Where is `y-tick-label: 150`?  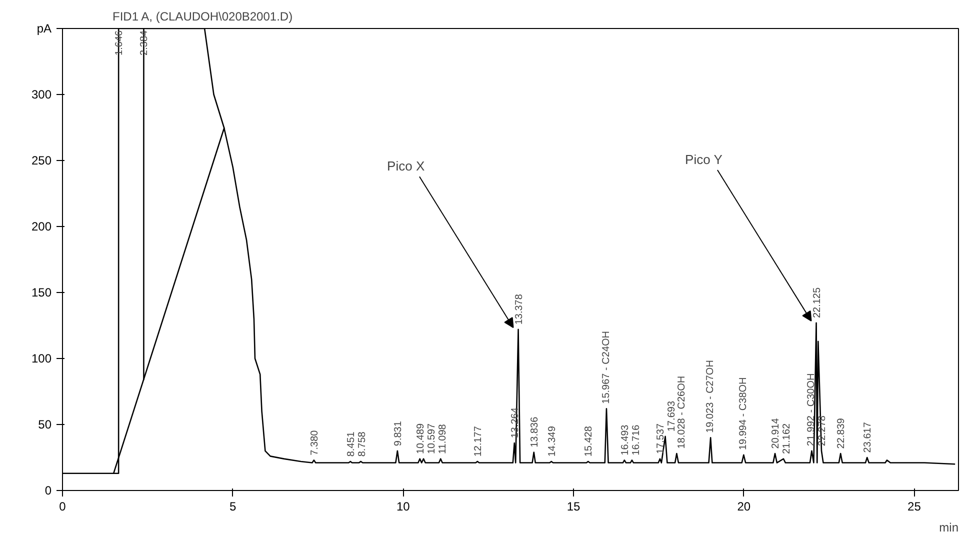 y-tick-label: 150 is located at coordinates (41, 293).